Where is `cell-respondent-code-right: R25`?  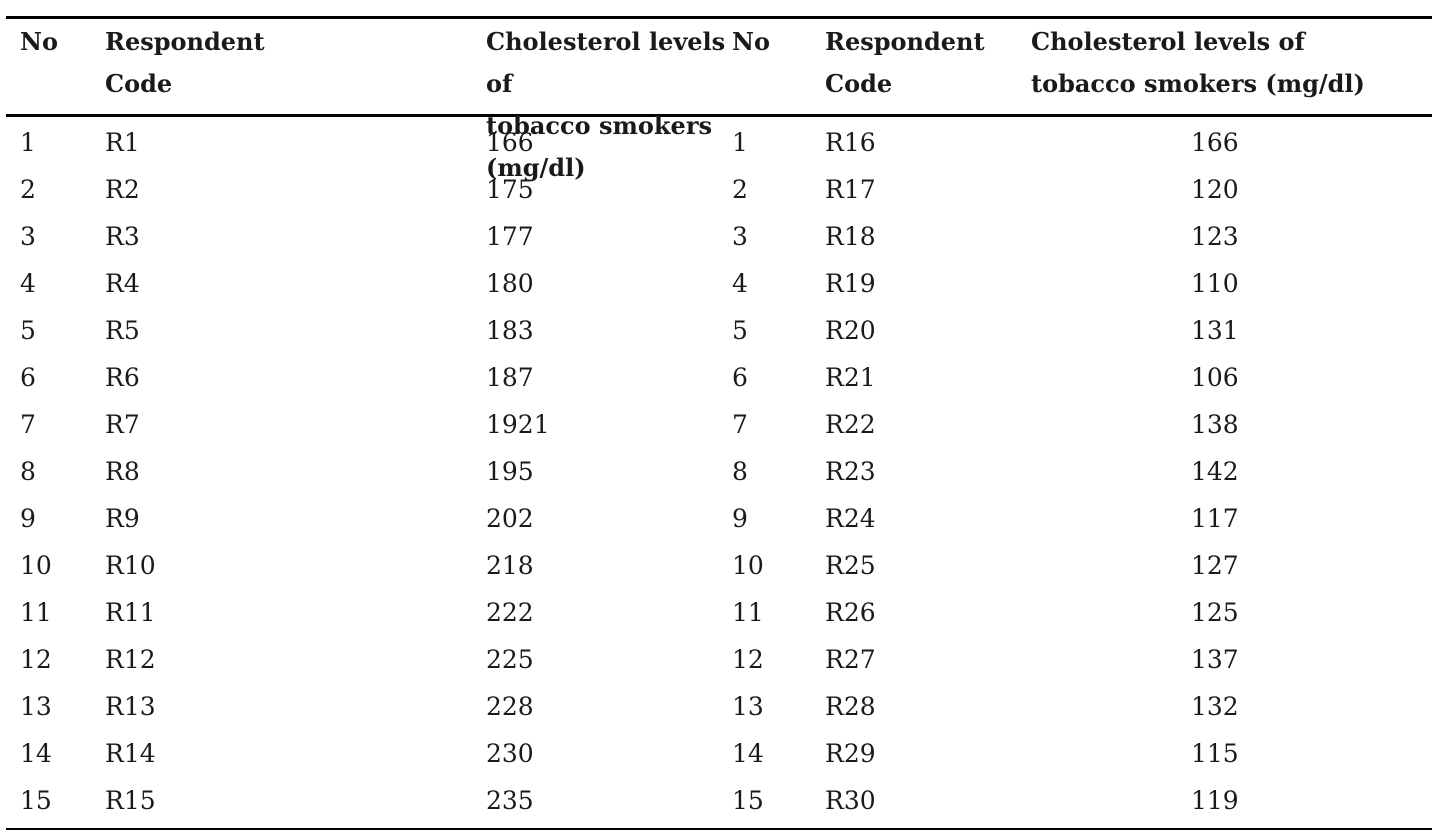 cell-respondent-code-right: R25 is located at coordinates (850, 565).